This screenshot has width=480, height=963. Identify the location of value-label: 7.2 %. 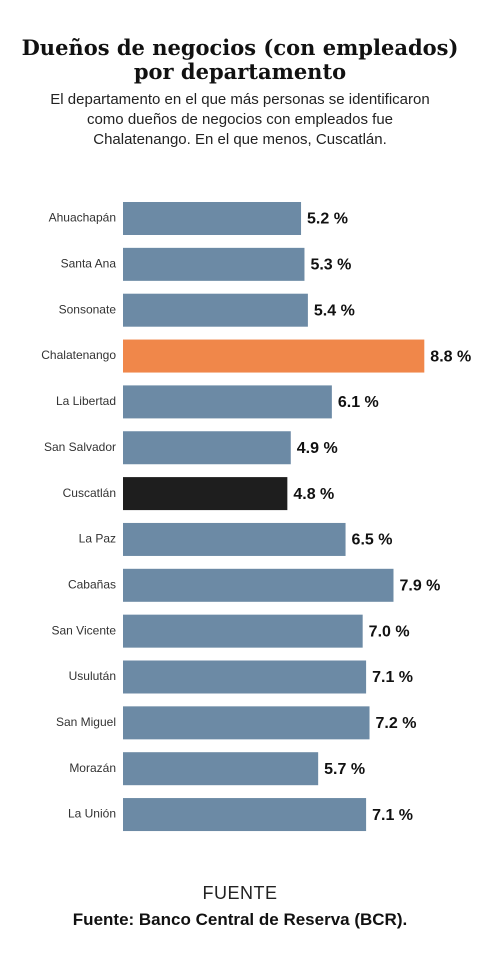
(396, 723).